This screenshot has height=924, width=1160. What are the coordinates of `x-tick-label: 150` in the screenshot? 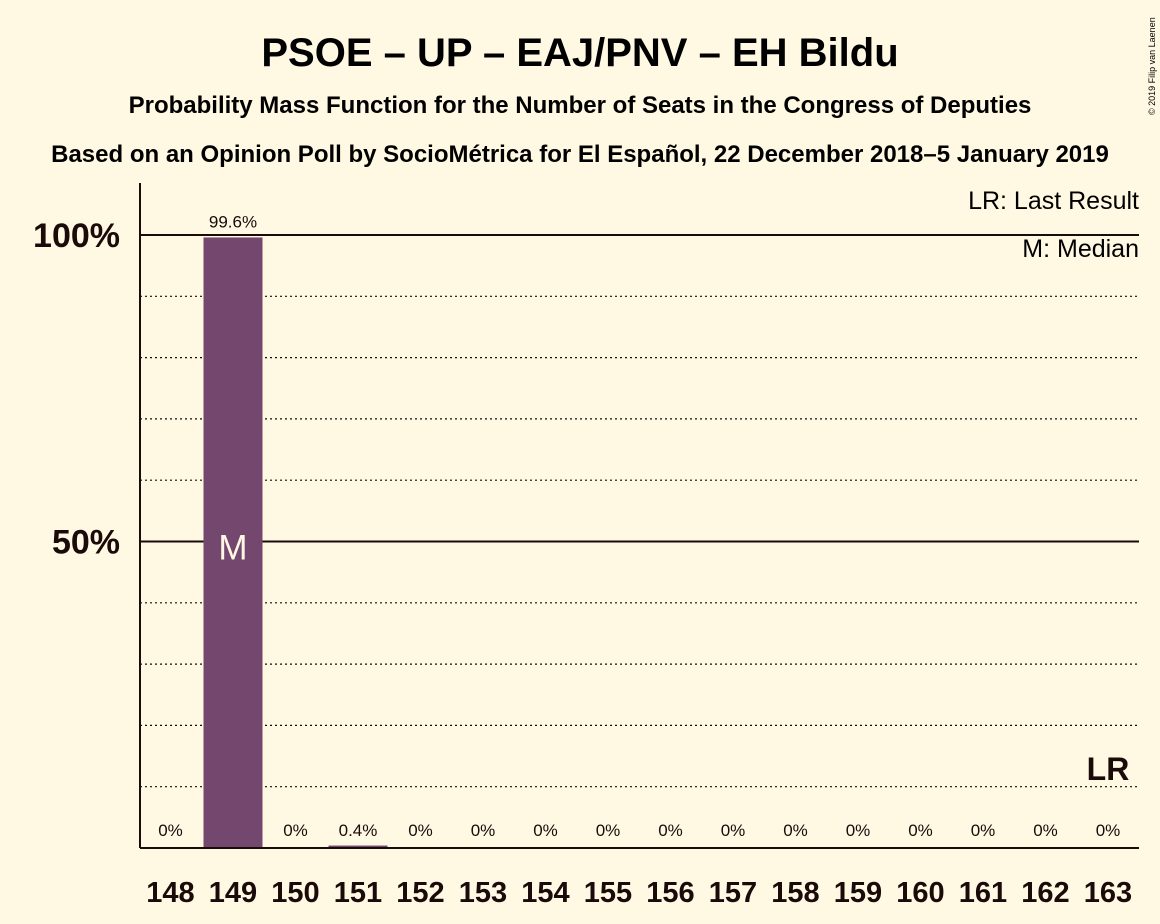 It's located at (295, 893).